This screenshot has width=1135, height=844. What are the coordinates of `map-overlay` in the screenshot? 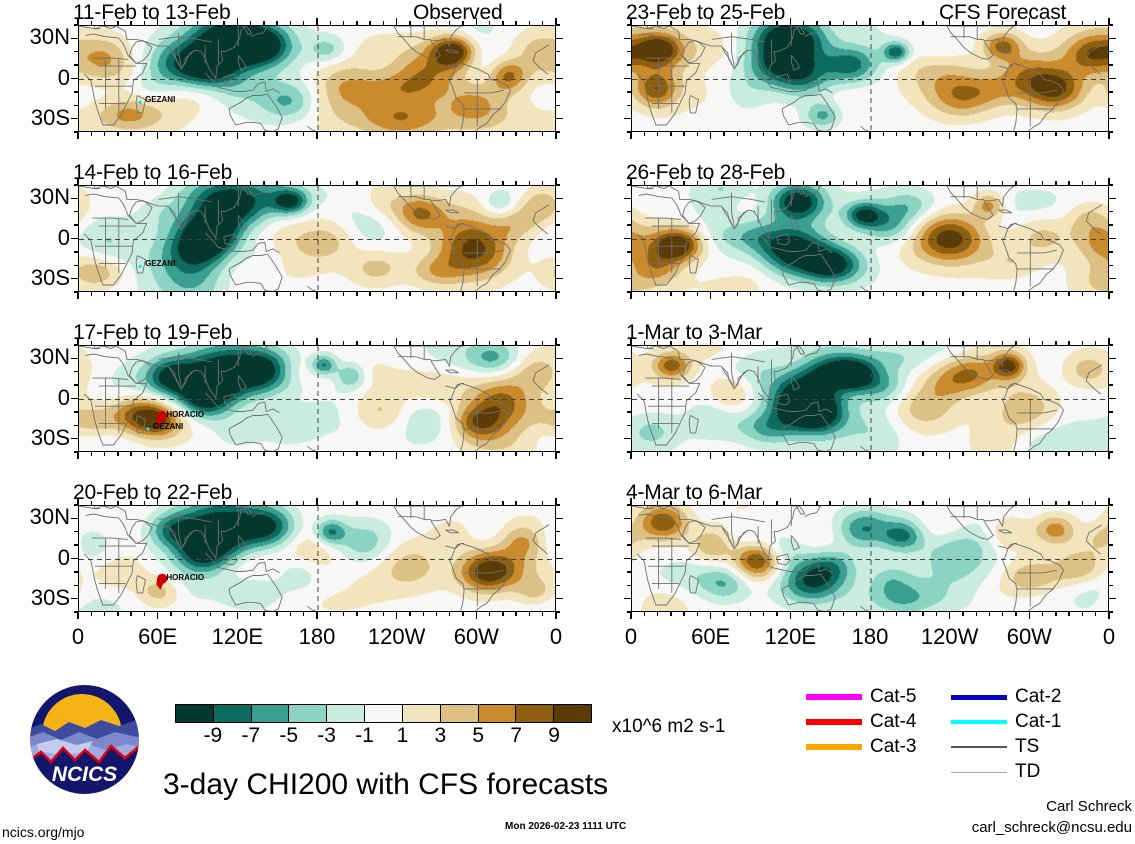 It's located at (317, 398).